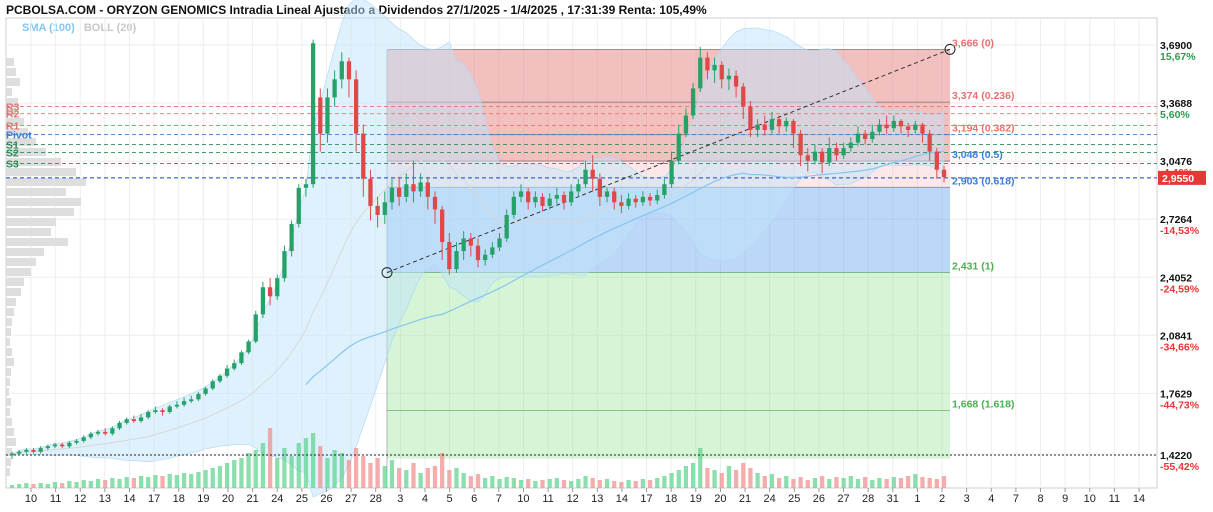  What do you see at coordinates (154, 499) in the screenshot?
I see `x-tick-label: 17` at bounding box center [154, 499].